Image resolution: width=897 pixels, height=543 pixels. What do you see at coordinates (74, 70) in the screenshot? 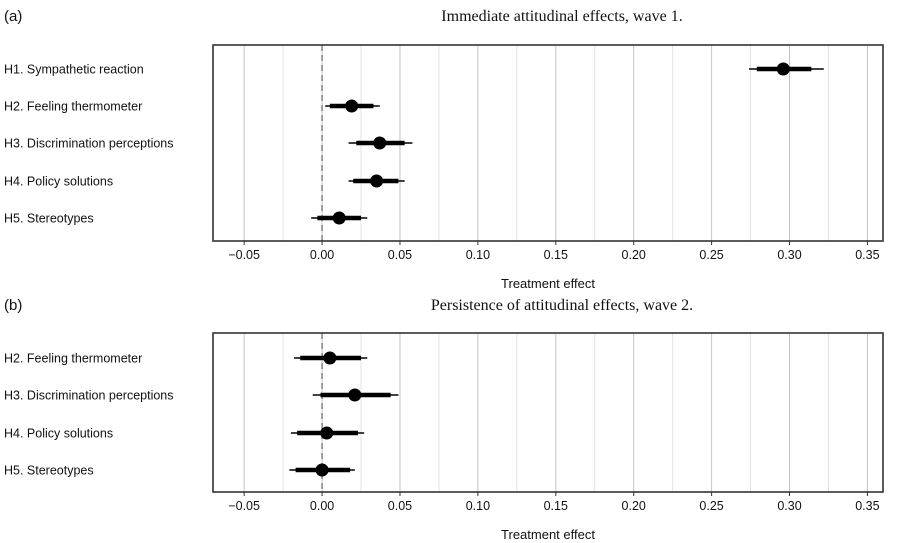
I see `category-label: H1. Sympathetic reaction` at bounding box center [74, 70].